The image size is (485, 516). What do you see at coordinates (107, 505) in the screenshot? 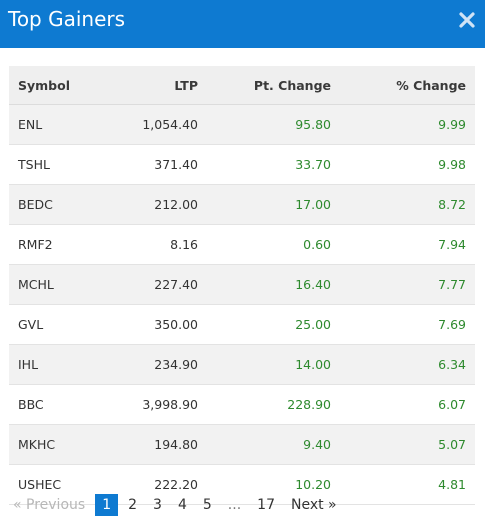
I see `page-link-1: 1` at bounding box center [107, 505].